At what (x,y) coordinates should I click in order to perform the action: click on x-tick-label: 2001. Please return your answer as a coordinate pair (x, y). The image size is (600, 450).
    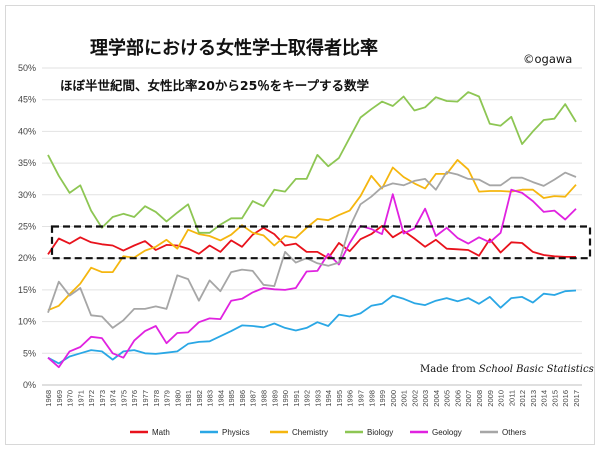
    Looking at the image, I should click on (404, 398).